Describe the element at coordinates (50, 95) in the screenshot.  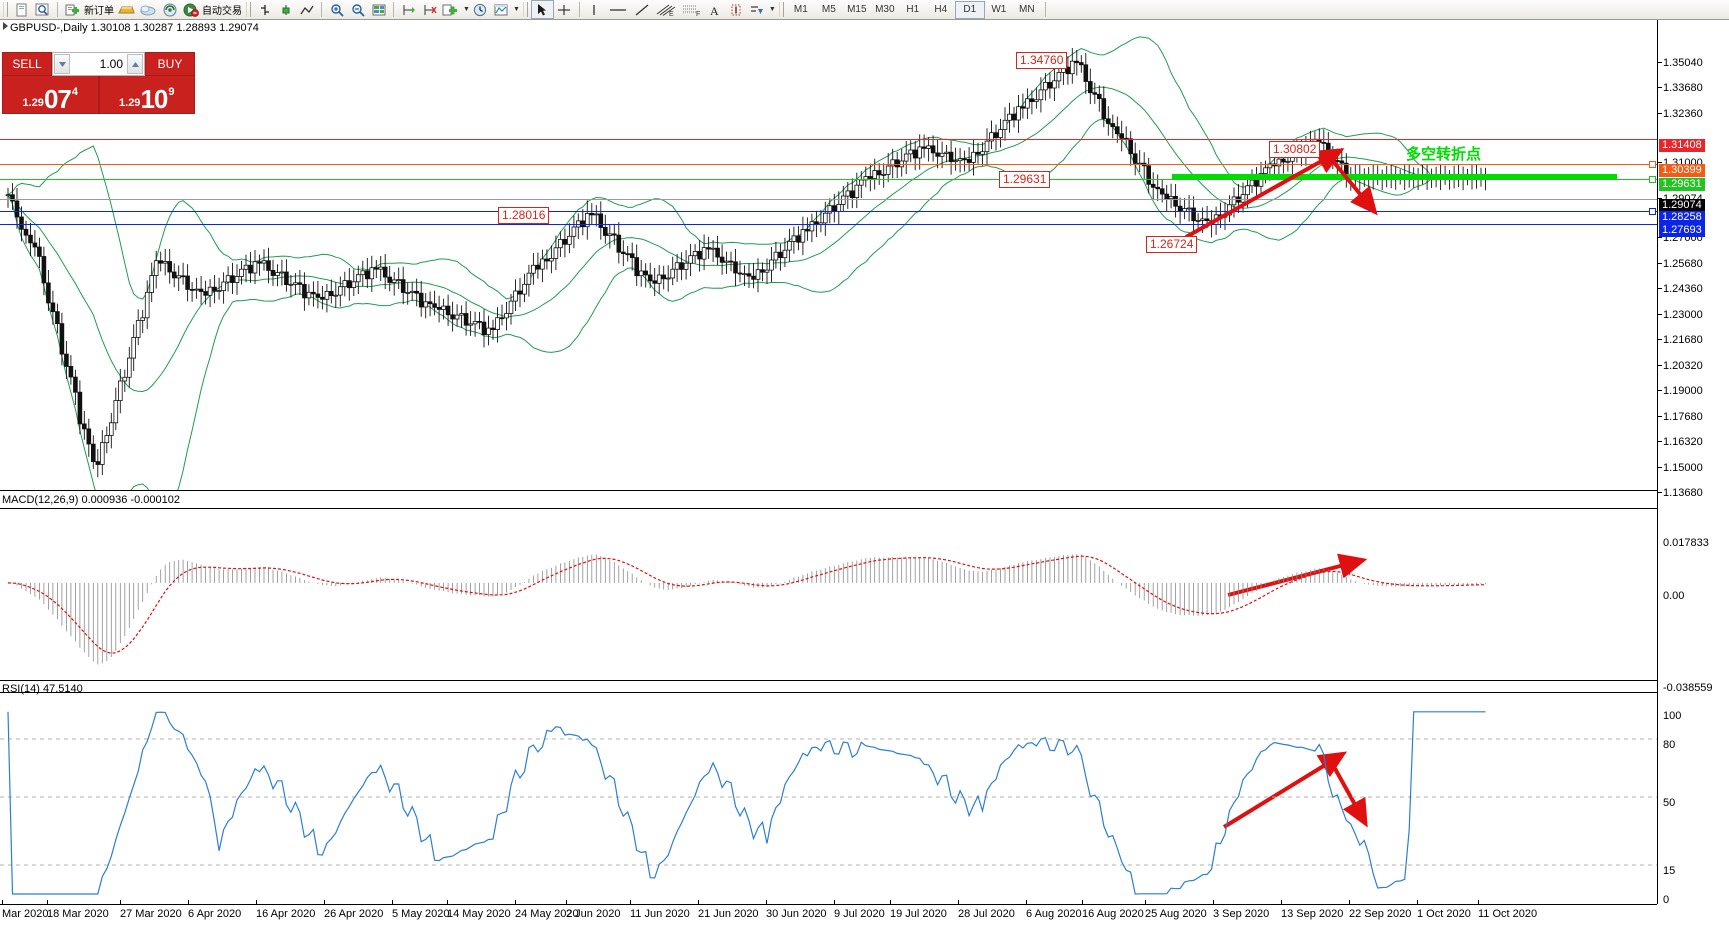
I see `sell-price-display: 1.29 07 4` at that location.